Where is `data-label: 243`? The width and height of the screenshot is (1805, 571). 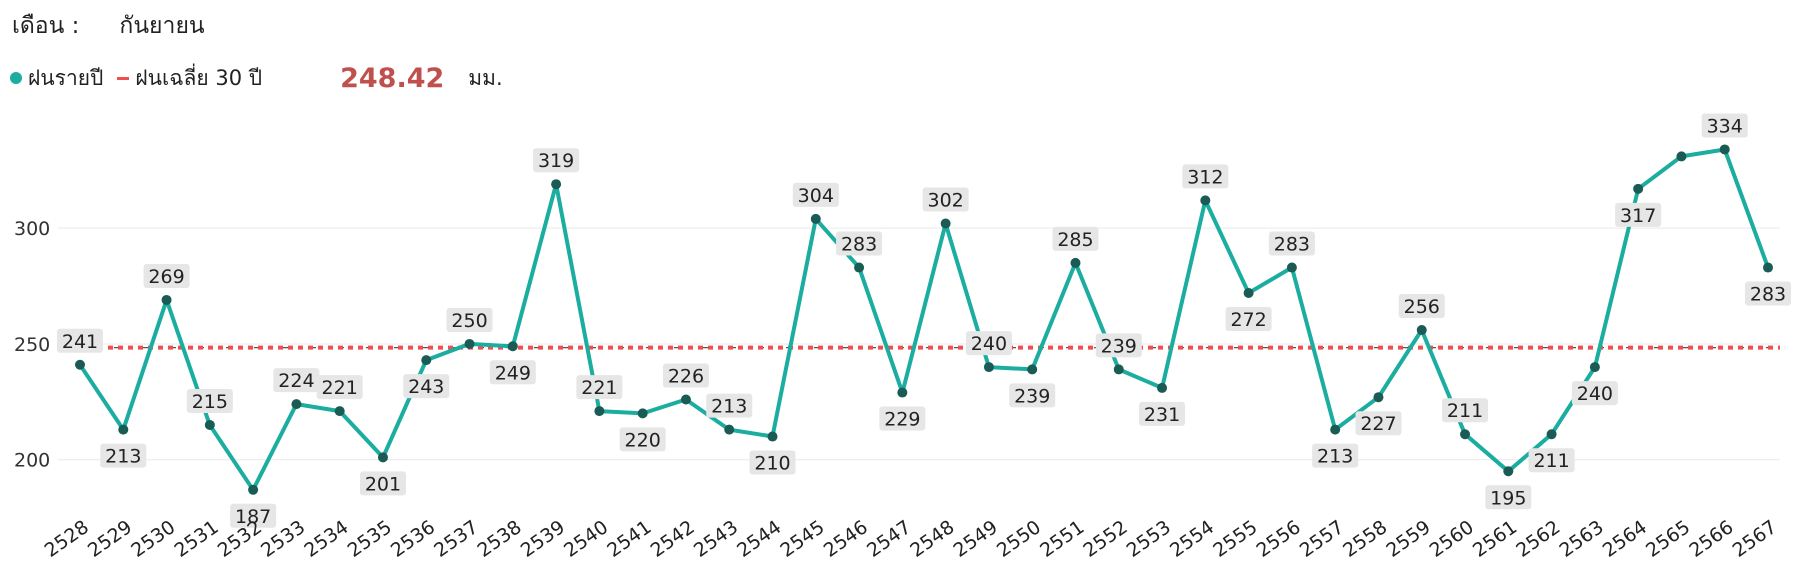
data-label: 243 is located at coordinates (426, 387).